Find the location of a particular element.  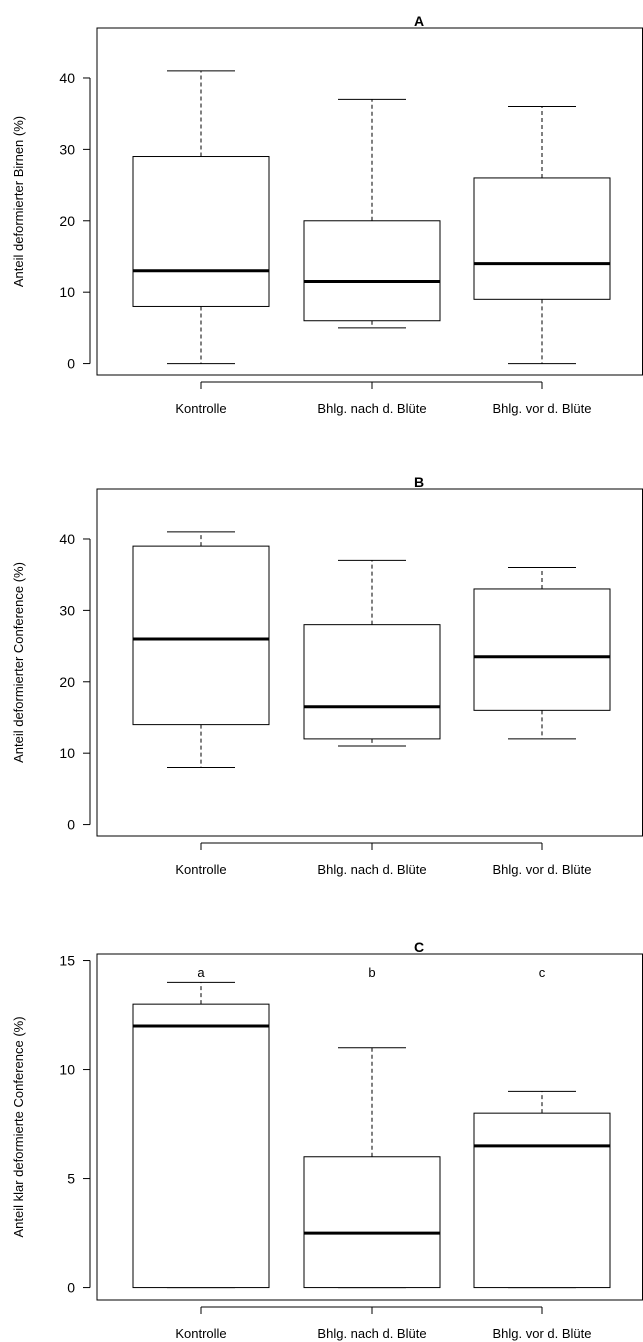

panel-title: B is located at coordinates (419, 482).